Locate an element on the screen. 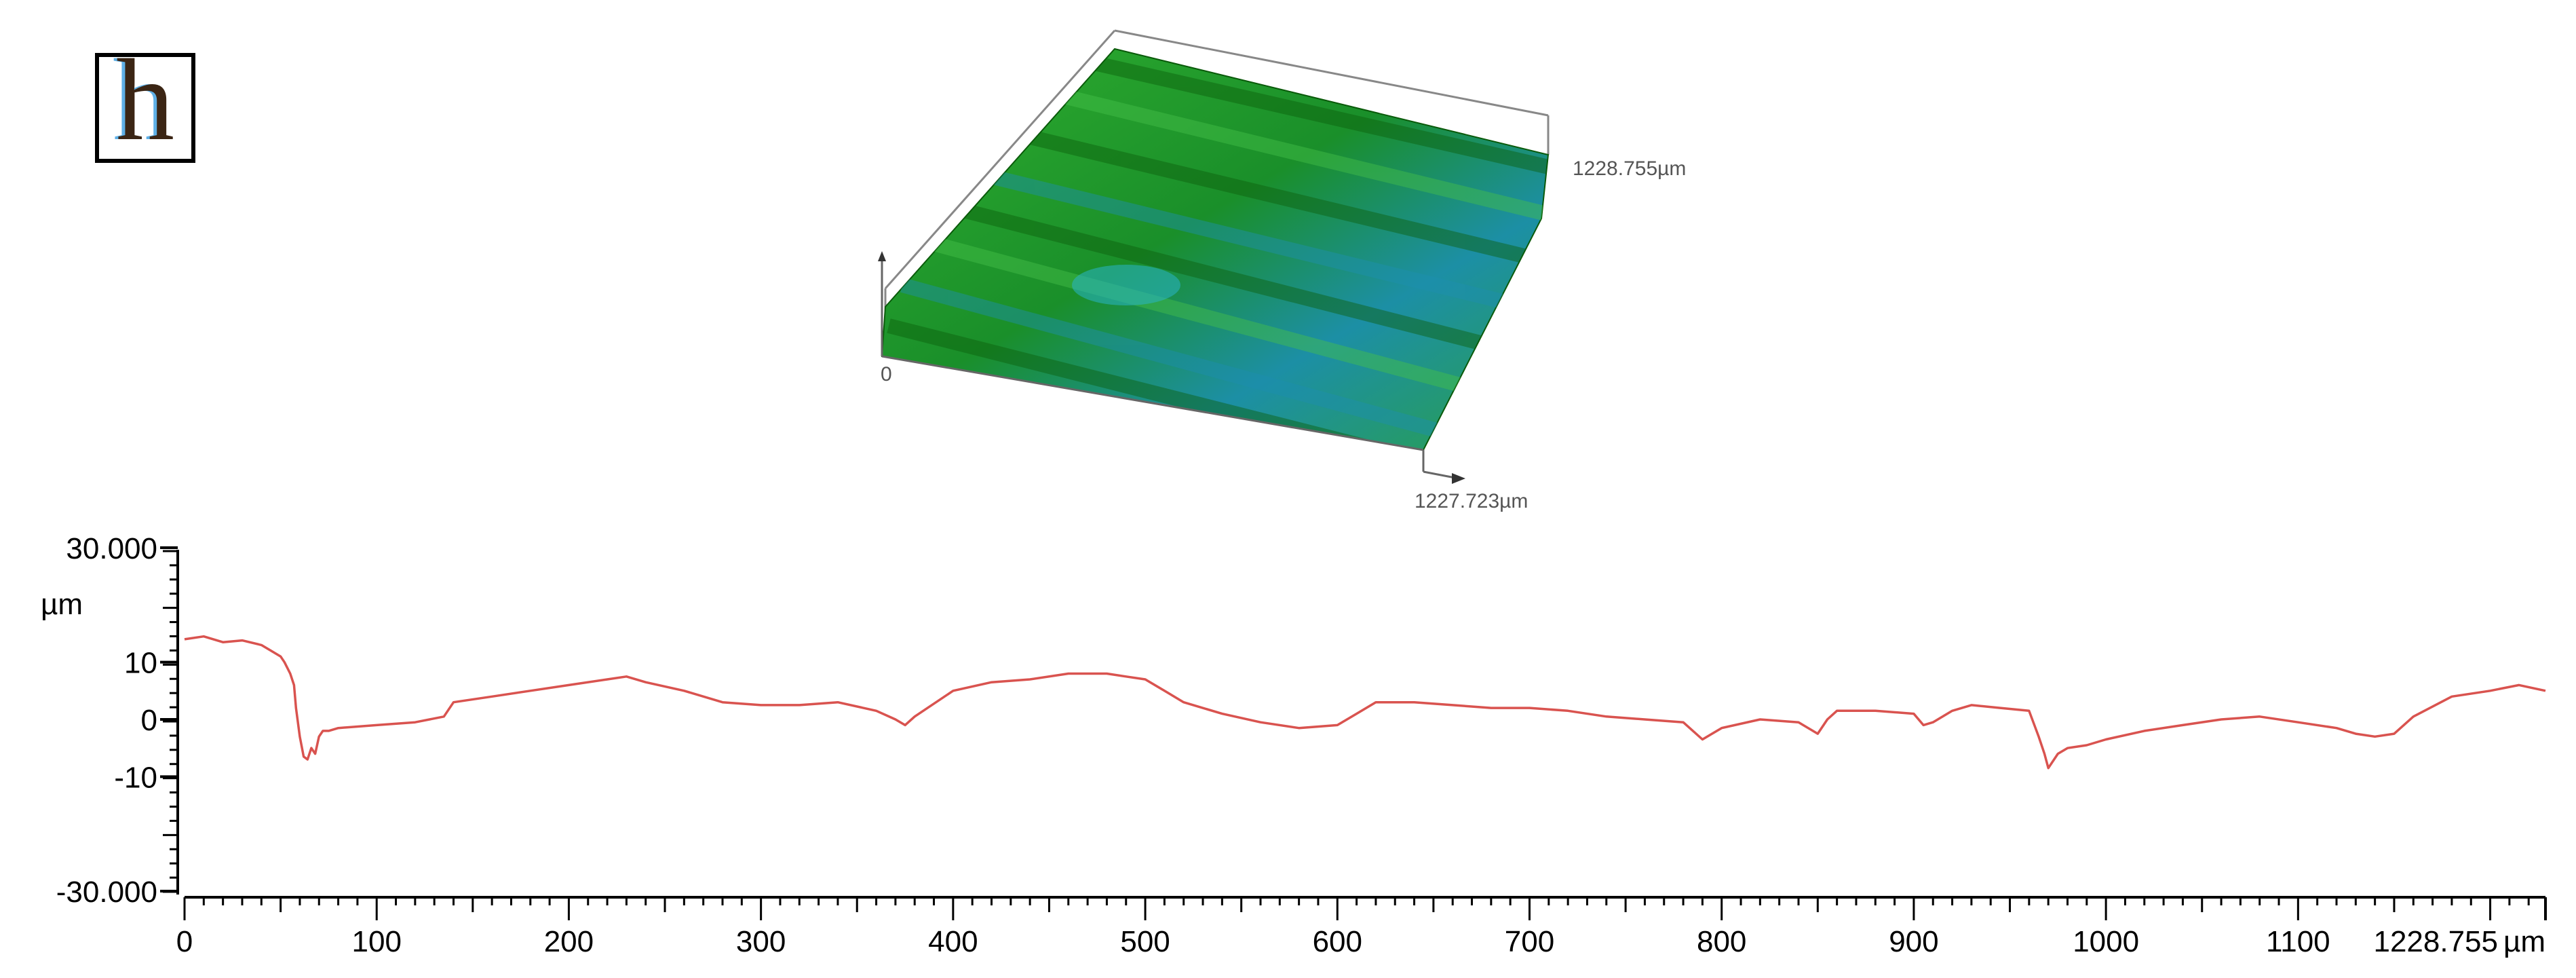 The height and width of the screenshot is (978, 2576). x-tick-label: 1100 is located at coordinates (2298, 942).